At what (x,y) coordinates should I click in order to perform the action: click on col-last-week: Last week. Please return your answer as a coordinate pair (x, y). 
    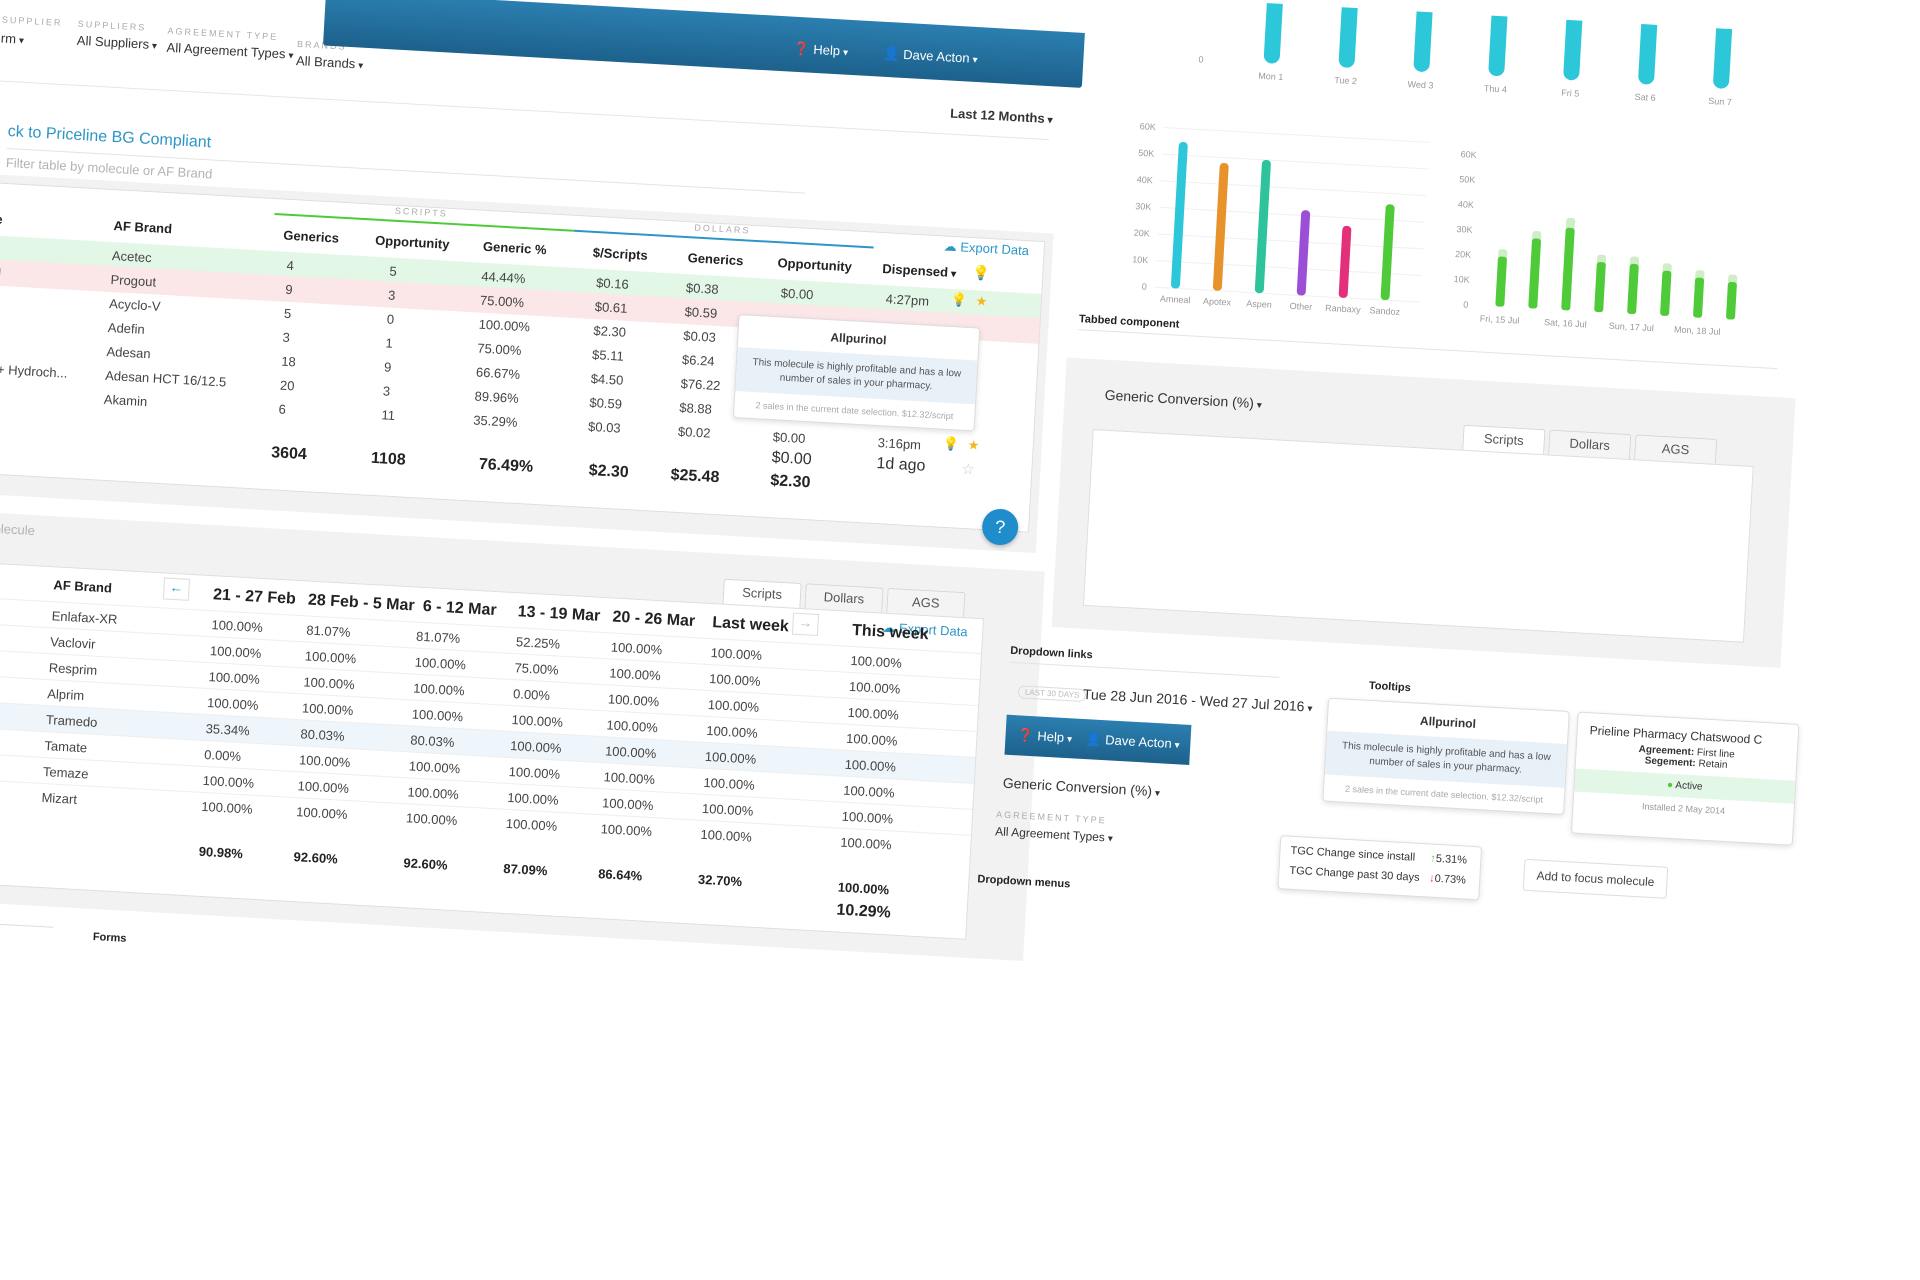
    Looking at the image, I should click on (750, 625).